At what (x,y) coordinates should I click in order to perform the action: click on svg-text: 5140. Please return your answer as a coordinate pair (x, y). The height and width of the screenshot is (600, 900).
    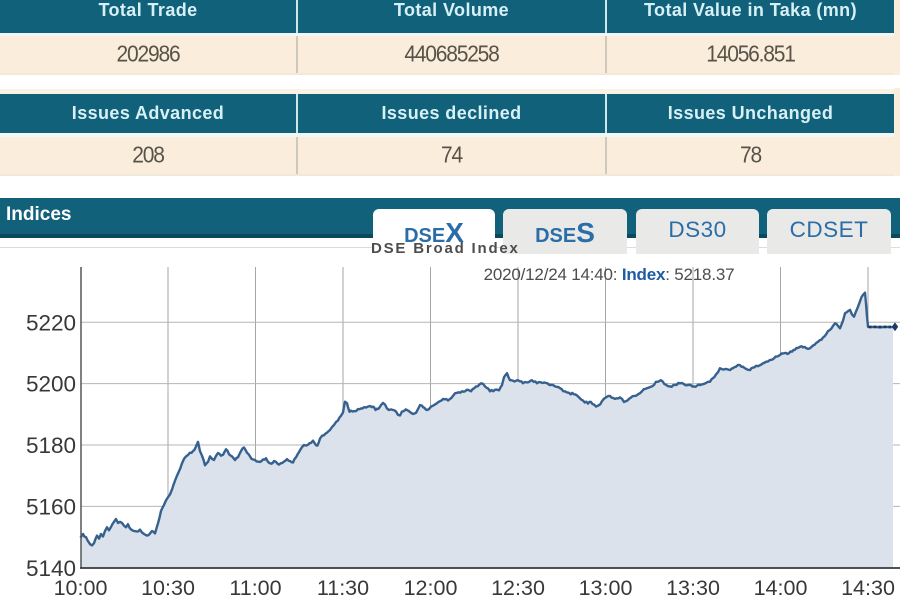
    Looking at the image, I should click on (51, 568).